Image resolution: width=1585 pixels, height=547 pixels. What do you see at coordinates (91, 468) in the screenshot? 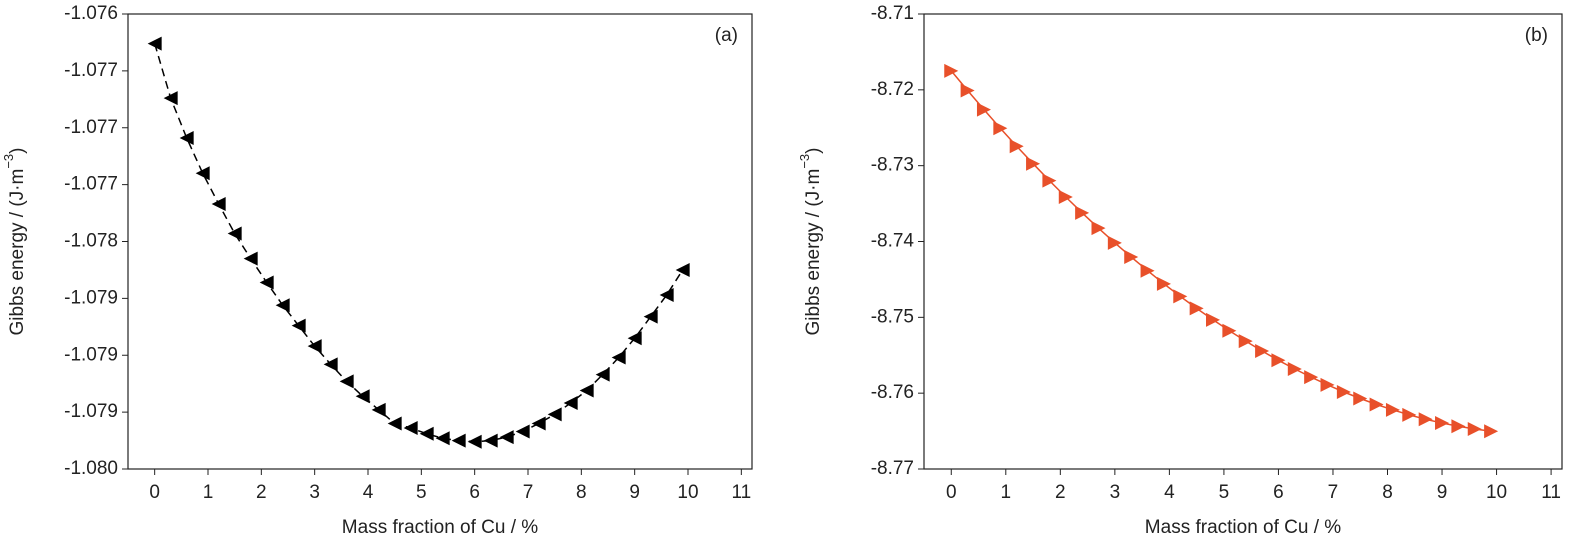
I see `y-tick-label: -1.080` at bounding box center [91, 468].